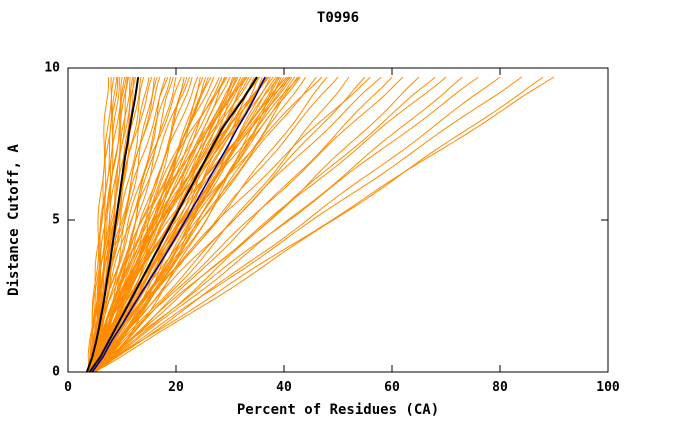 This screenshot has width=680, height=440. Describe the element at coordinates (14, 220) in the screenshot. I see `y-axis-label: Distance Cutoff, A` at that location.